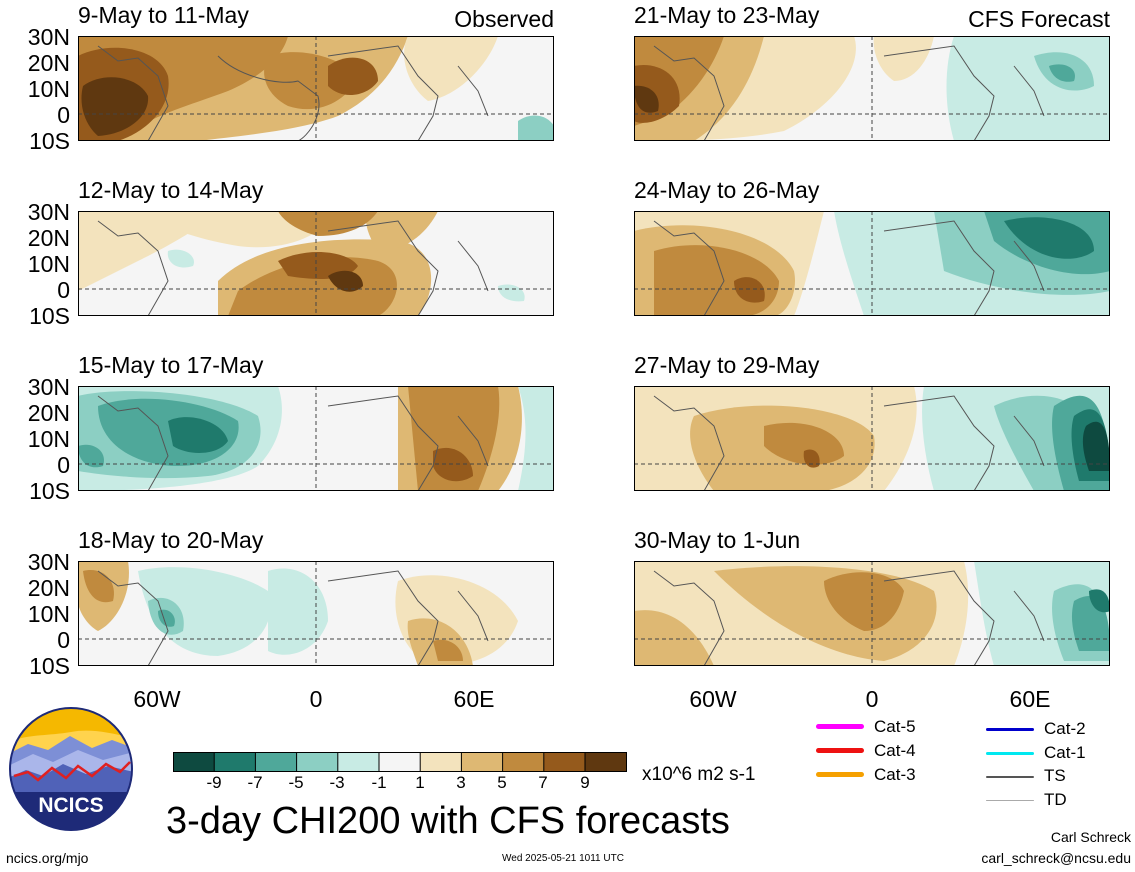 Image resolution: width=1135 pixels, height=872 pixels. What do you see at coordinates (1010, 753) in the screenshot?
I see `legend-swatch-cat1` at bounding box center [1010, 753].